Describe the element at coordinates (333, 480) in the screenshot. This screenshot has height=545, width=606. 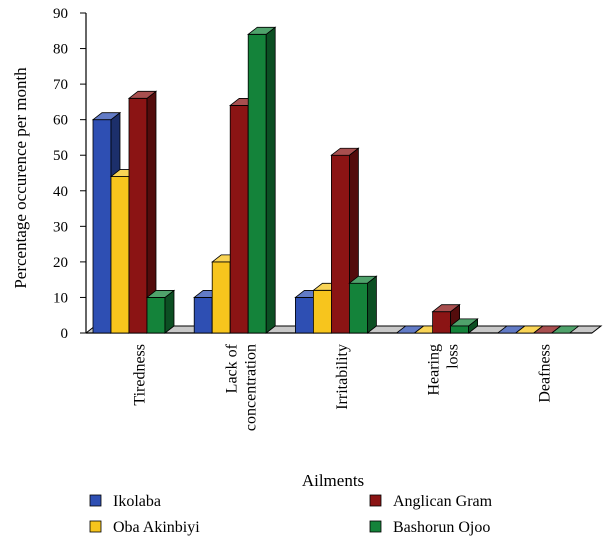
I see `x-axis-title: Ailments` at that location.